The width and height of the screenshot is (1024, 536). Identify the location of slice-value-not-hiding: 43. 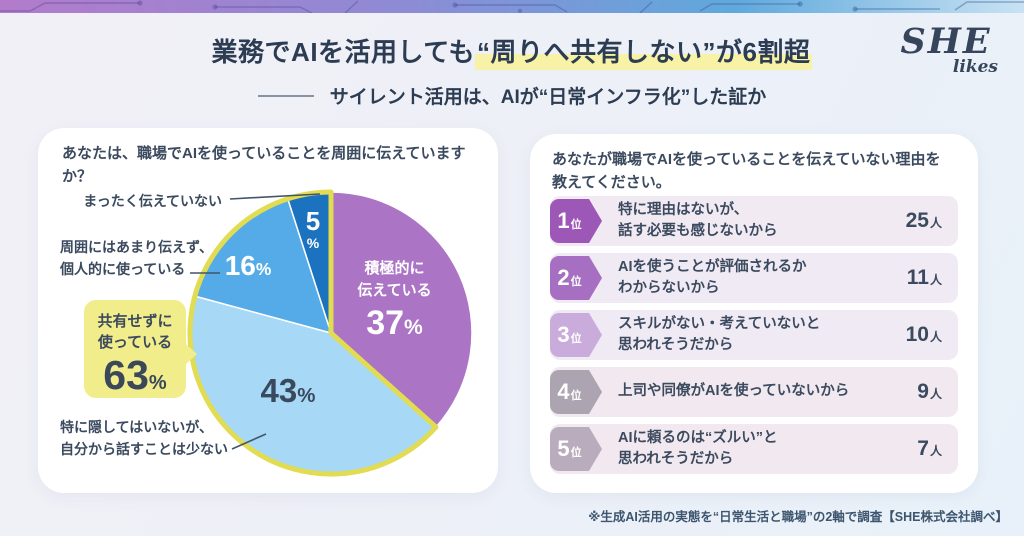
(279, 390).